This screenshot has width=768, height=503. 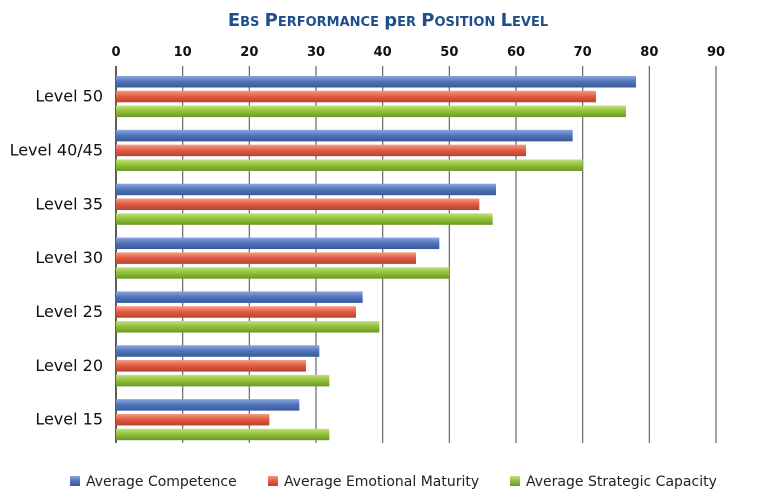 What do you see at coordinates (316, 52) in the screenshot?
I see `x-tick-label-30: 30` at bounding box center [316, 52].